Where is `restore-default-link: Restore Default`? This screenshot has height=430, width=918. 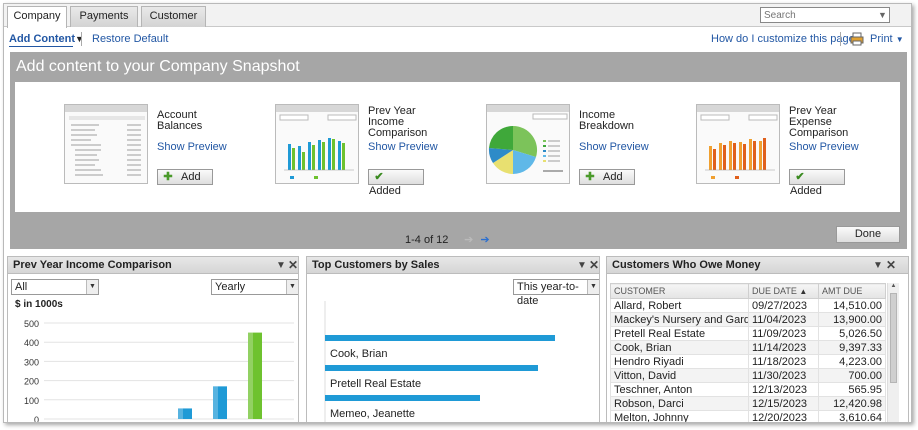 restore-default-link: Restore Default is located at coordinates (130, 39).